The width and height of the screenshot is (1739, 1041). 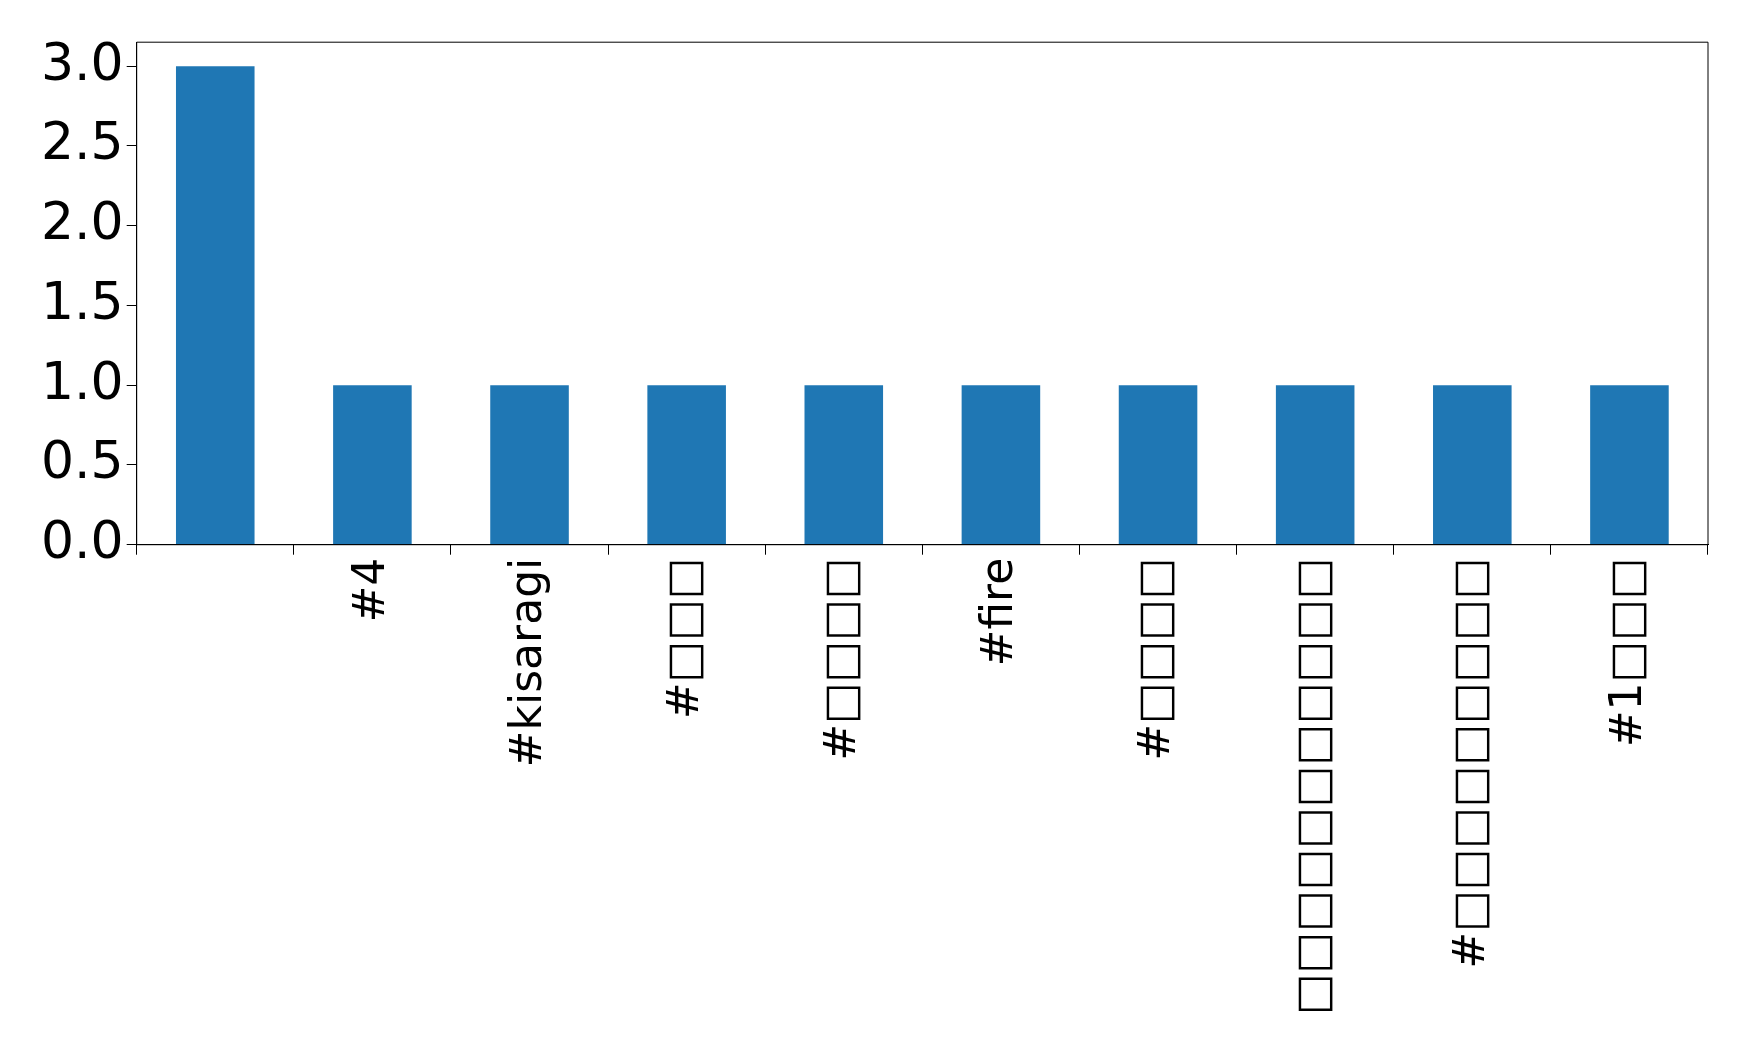 I want to click on y-tick-label: 1.5, so click(x=82, y=300).